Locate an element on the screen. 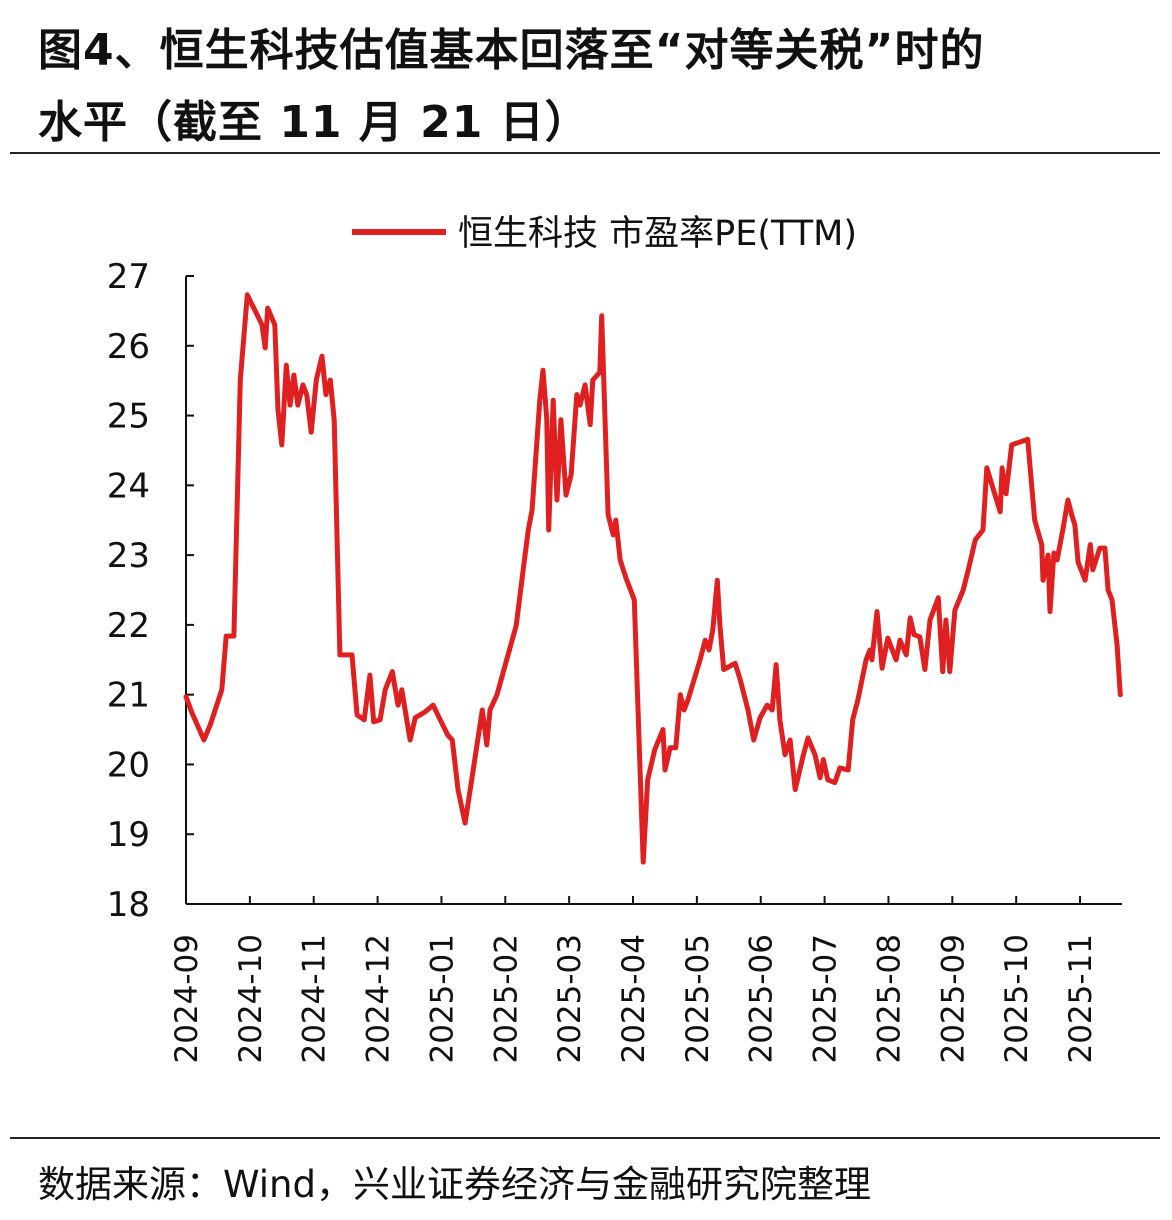 This screenshot has height=1220, width=1172. y-tick-label: 18 is located at coordinates (128, 905).